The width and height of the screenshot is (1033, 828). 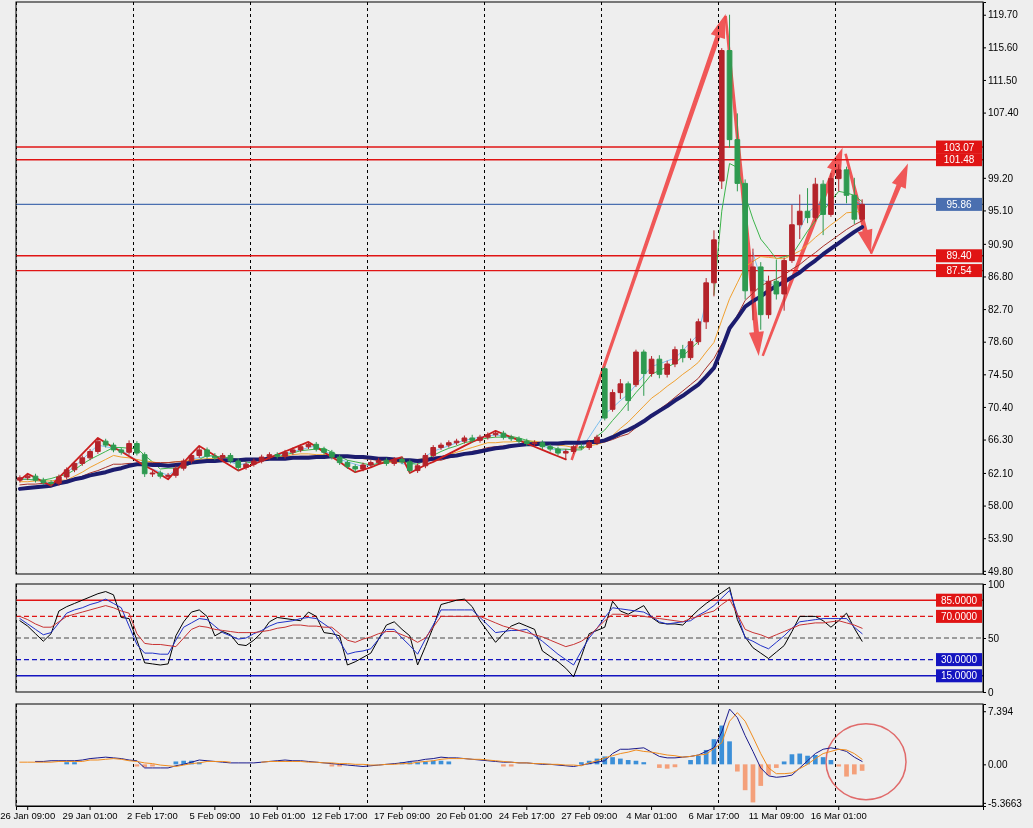 I want to click on y-tick-label: 119.70, so click(x=1003, y=15).